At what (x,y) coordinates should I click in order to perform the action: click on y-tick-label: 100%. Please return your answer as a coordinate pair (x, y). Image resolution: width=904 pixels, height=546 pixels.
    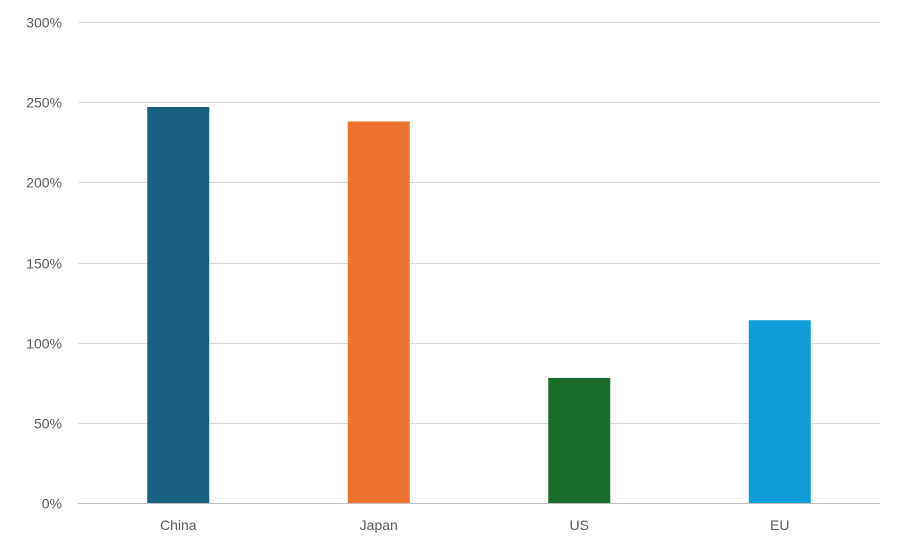
    Looking at the image, I should click on (44, 344).